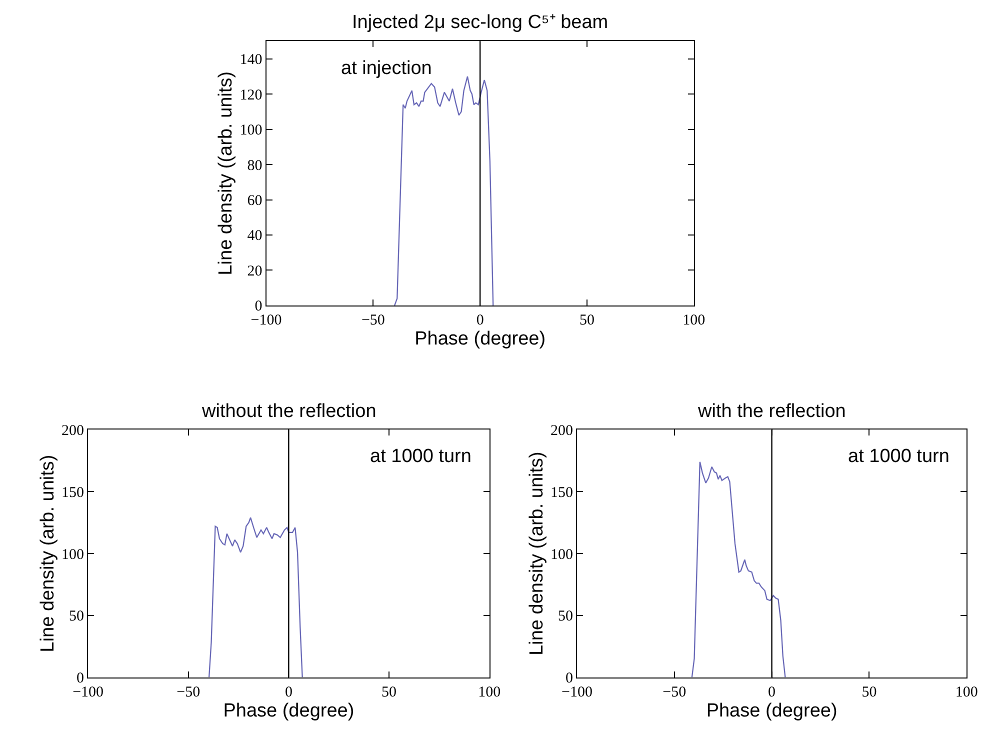  I want to click on chart-title: without the reflection, so click(288, 411).